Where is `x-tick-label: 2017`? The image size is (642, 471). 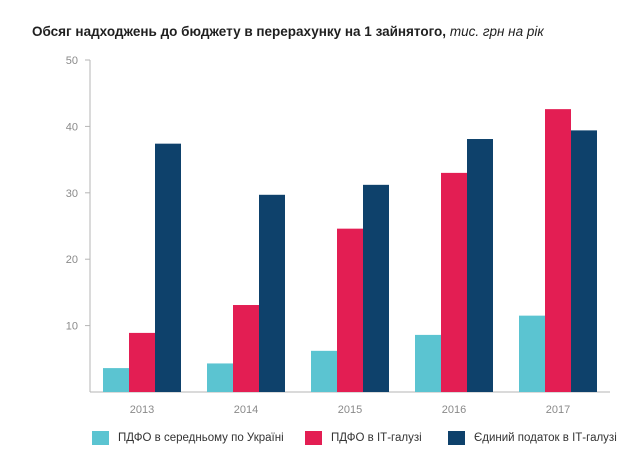 x-tick-label: 2017 is located at coordinates (558, 410).